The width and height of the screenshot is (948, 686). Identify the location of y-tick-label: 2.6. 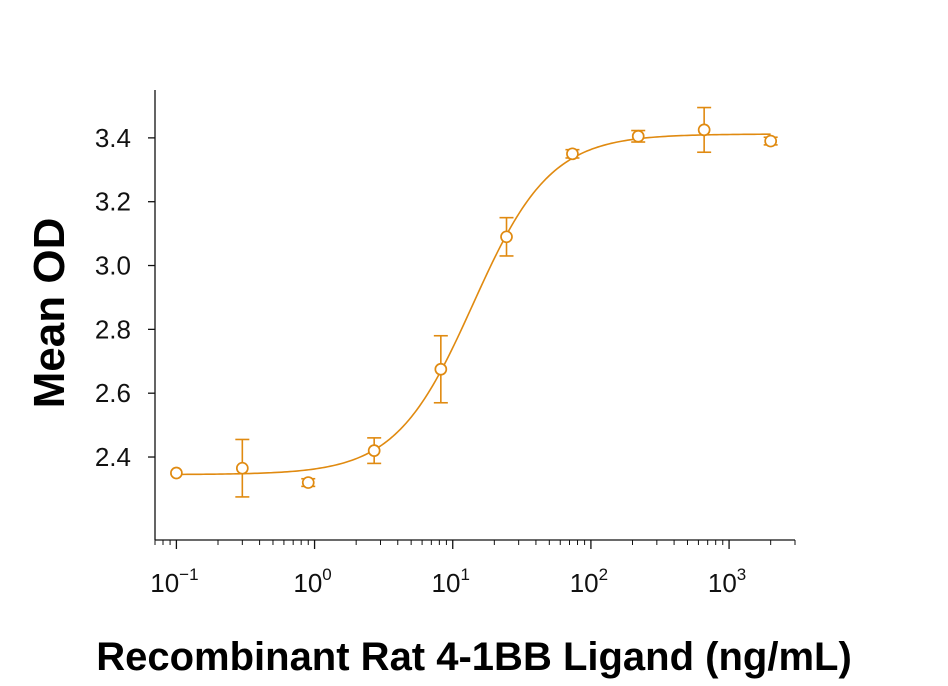
(113, 393).